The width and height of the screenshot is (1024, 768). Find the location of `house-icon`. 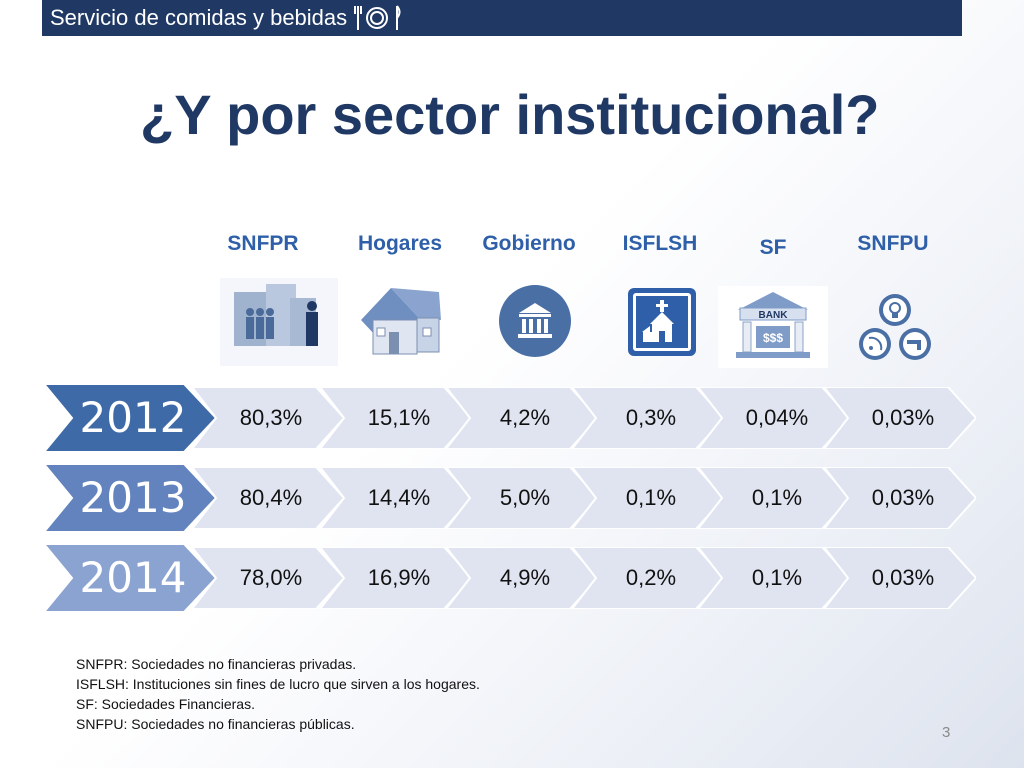

house-icon is located at coordinates (414, 322).